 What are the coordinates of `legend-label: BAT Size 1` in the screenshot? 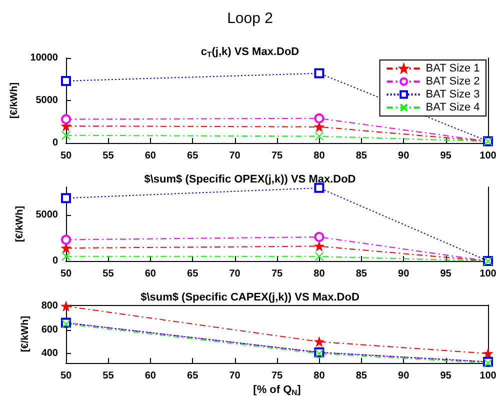 It's located at (453, 68).